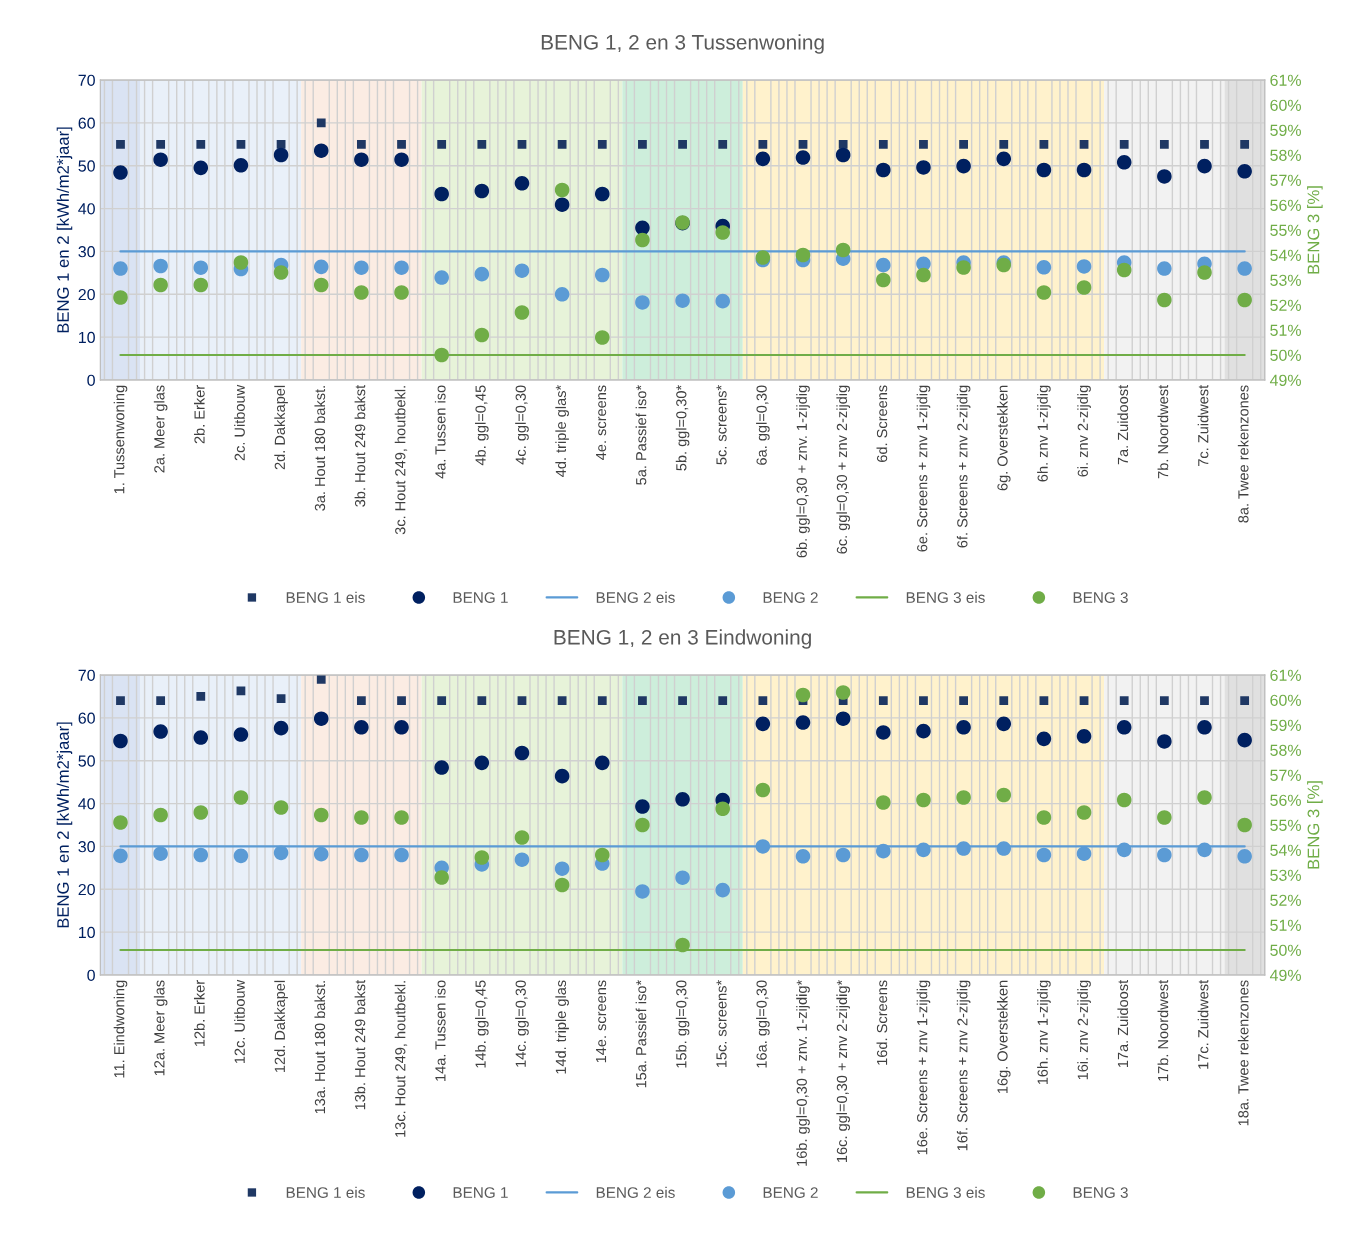 This screenshot has width=1357, height=1240. What do you see at coordinates (1285, 355) in the screenshot?
I see `y2-tick-label: 50%` at bounding box center [1285, 355].